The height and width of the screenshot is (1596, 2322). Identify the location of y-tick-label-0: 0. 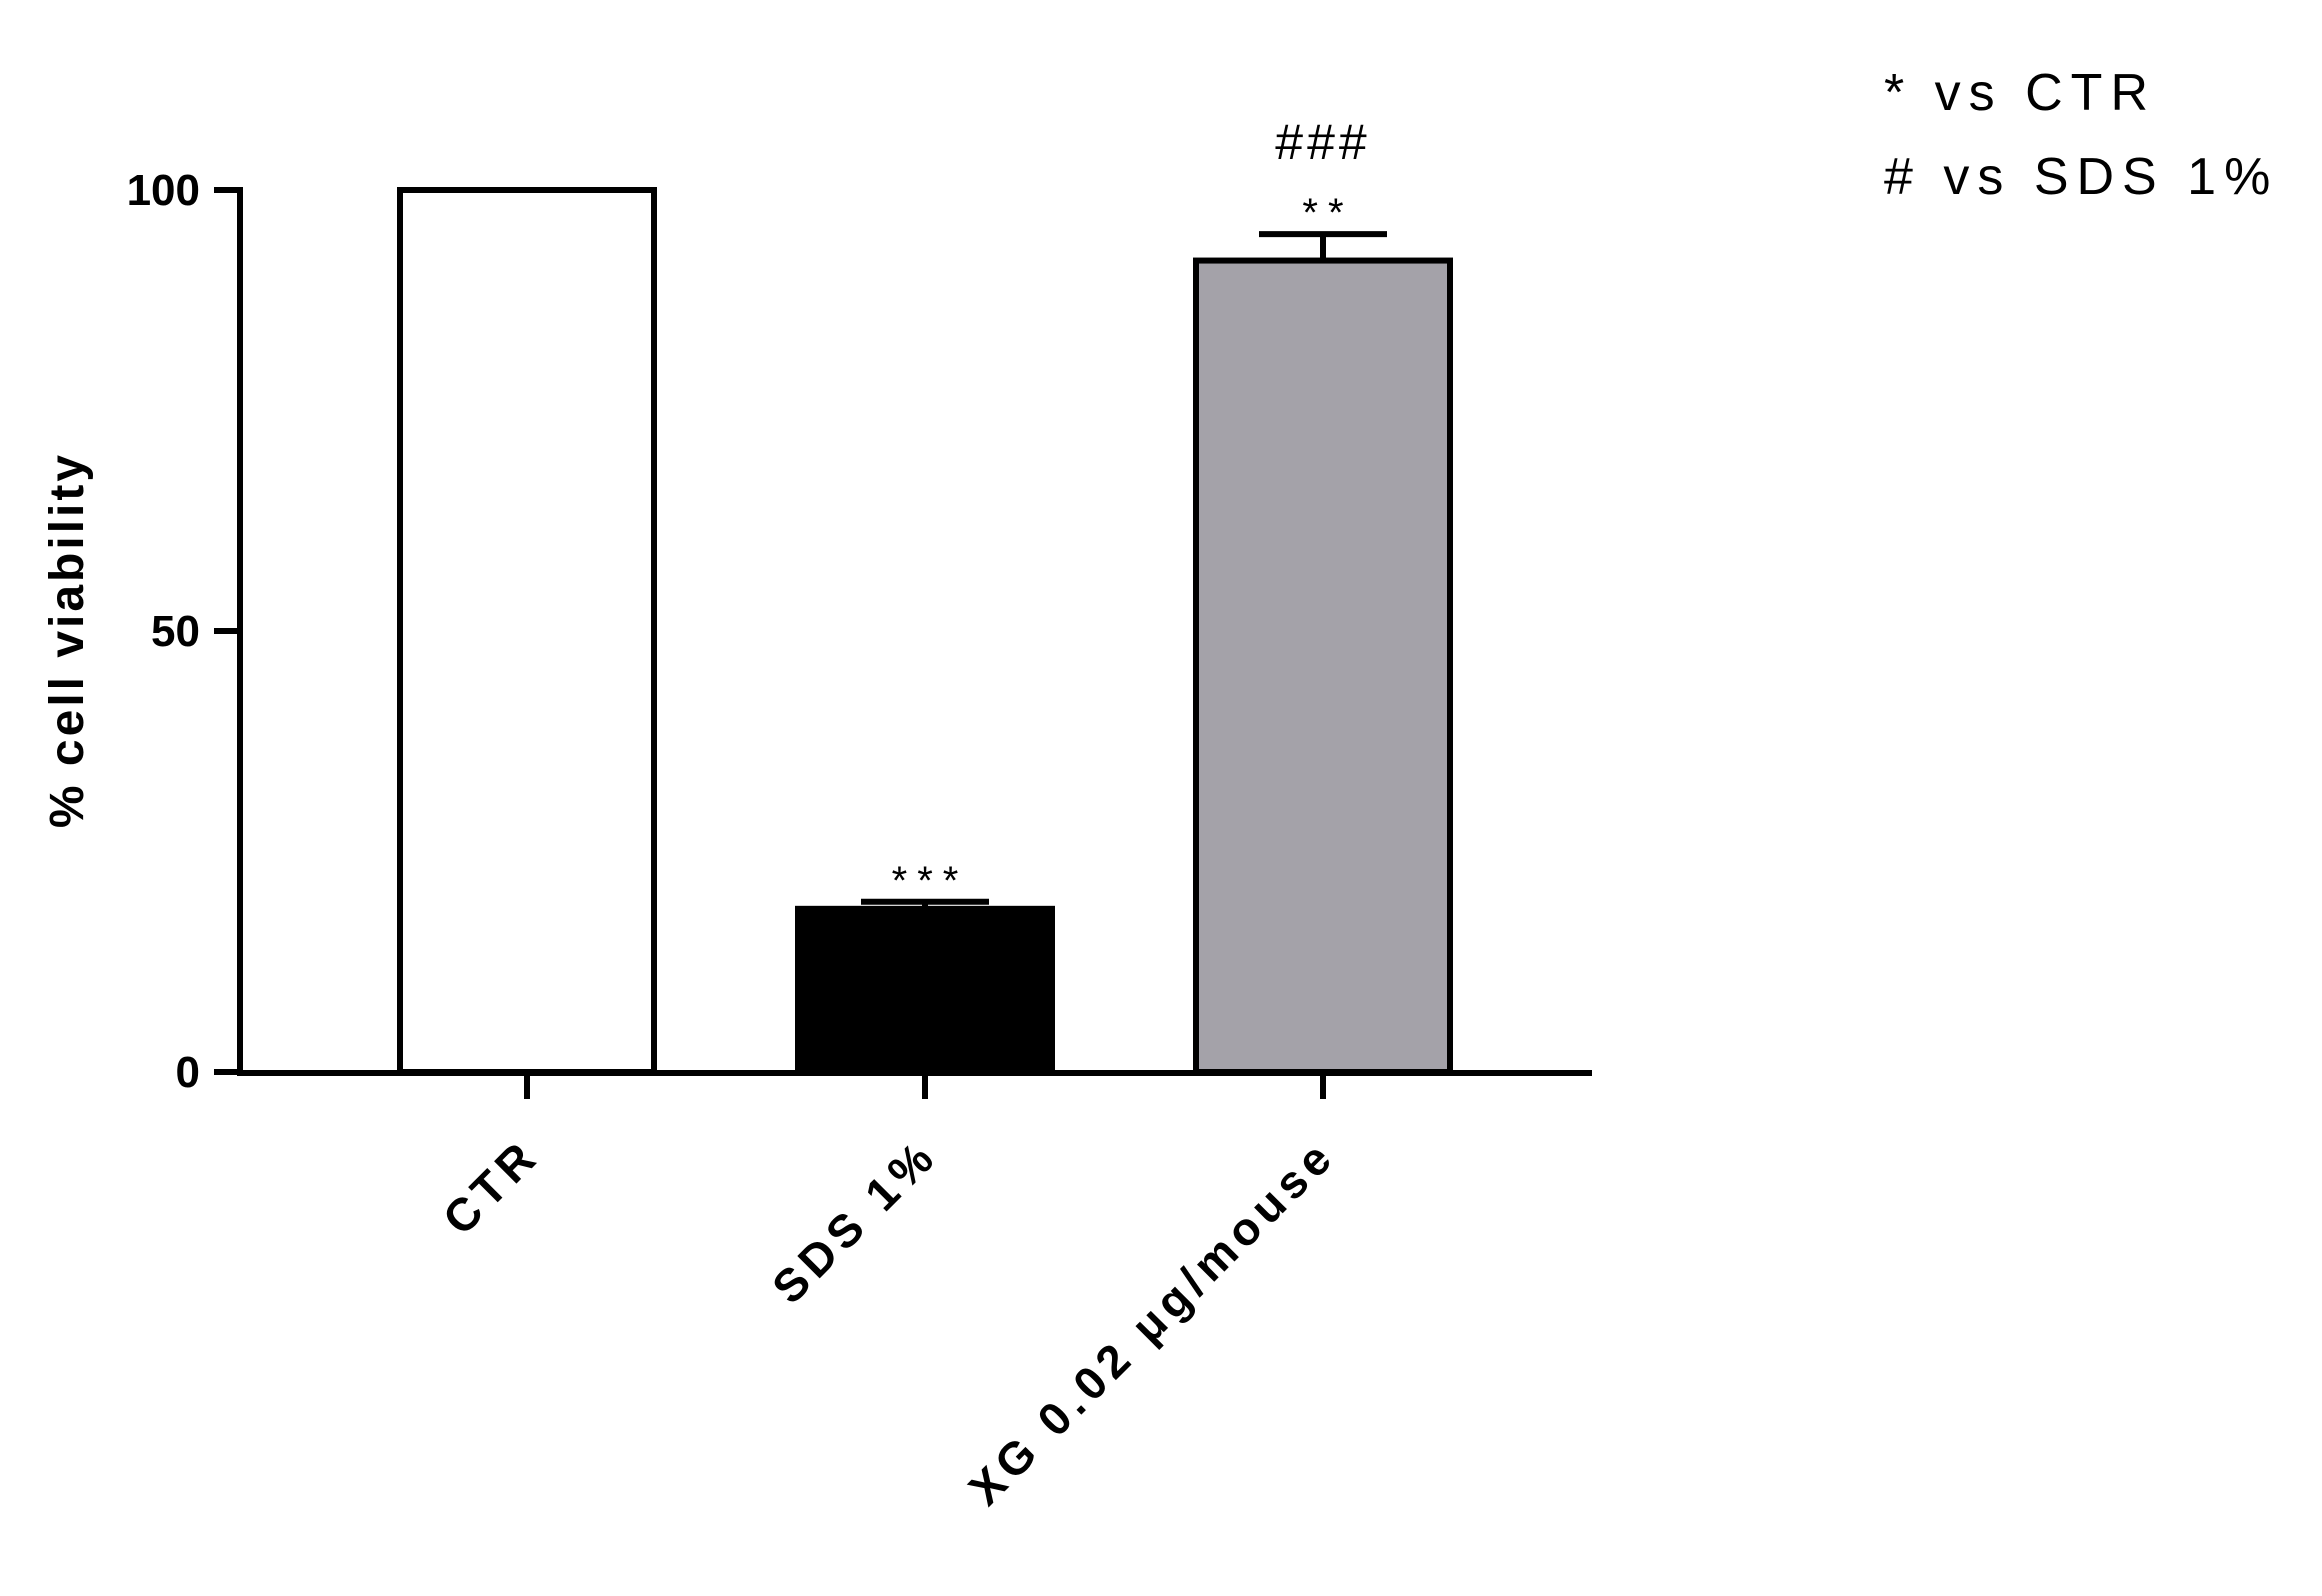
(188, 1072).